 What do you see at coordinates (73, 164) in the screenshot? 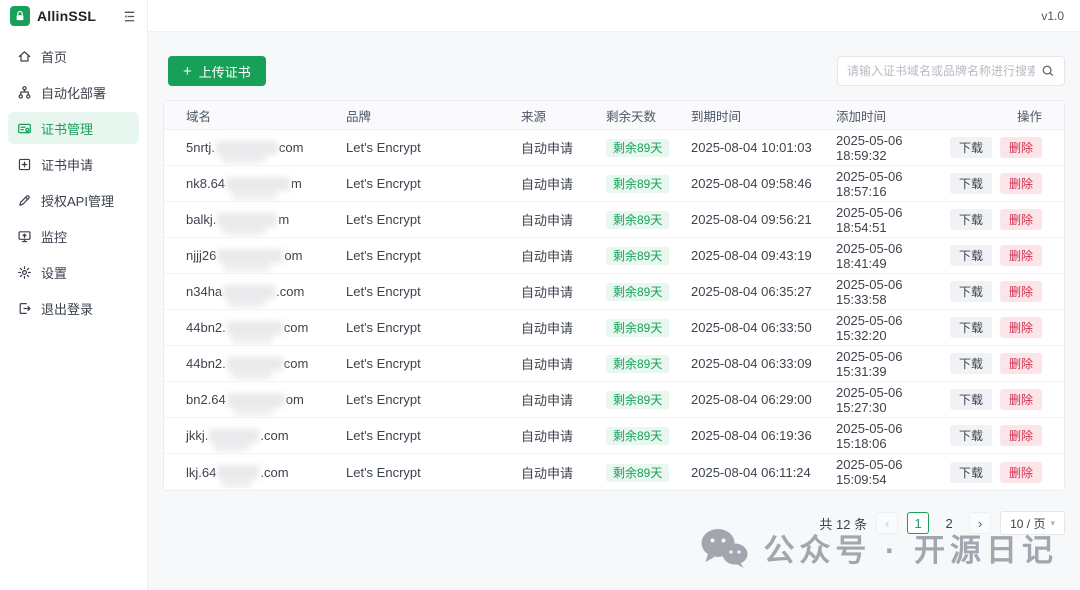
I see `sidebar-item-cert-apply: 证书申请` at bounding box center [73, 164].